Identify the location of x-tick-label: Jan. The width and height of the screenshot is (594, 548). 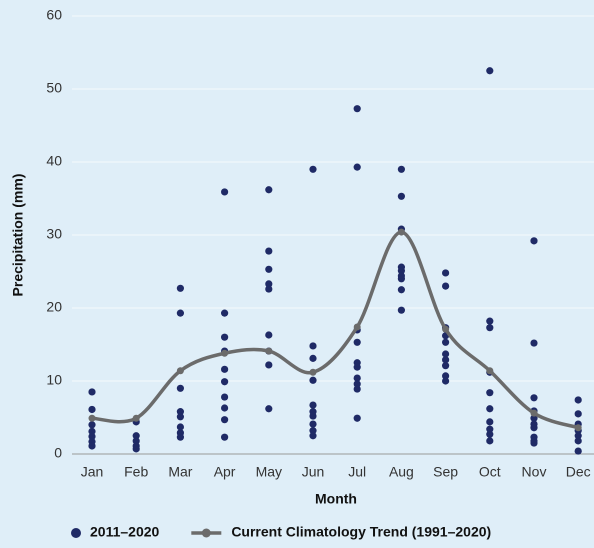
(92, 472).